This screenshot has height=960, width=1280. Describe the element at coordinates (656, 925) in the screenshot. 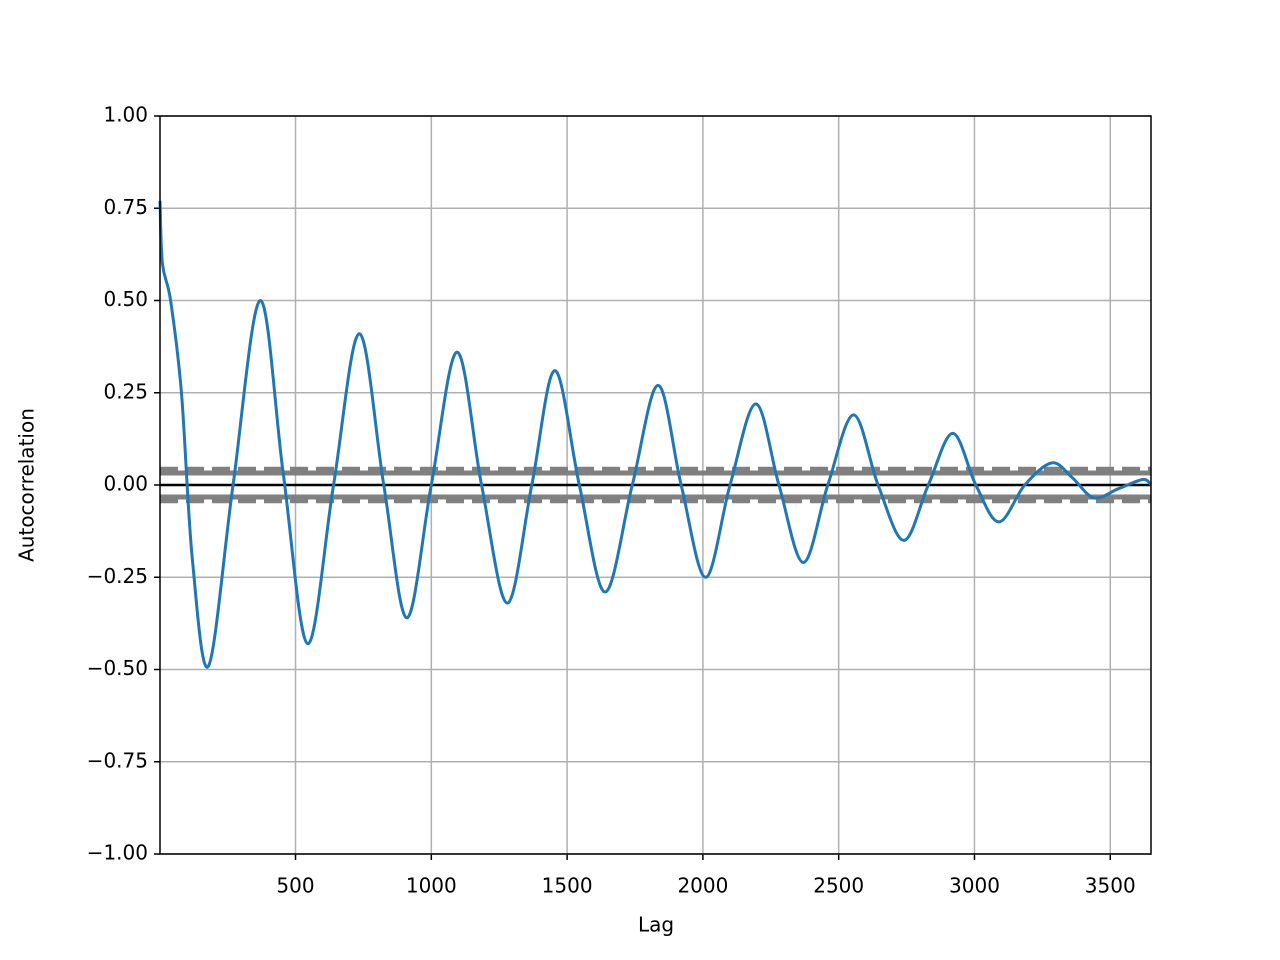

I see `x-axis-label: Lag` at that location.